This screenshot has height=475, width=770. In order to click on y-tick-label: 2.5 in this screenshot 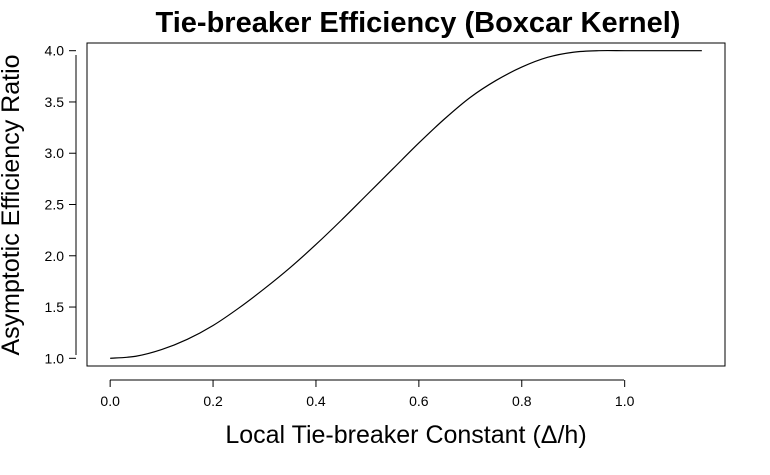, I will do `click(55, 205)`.